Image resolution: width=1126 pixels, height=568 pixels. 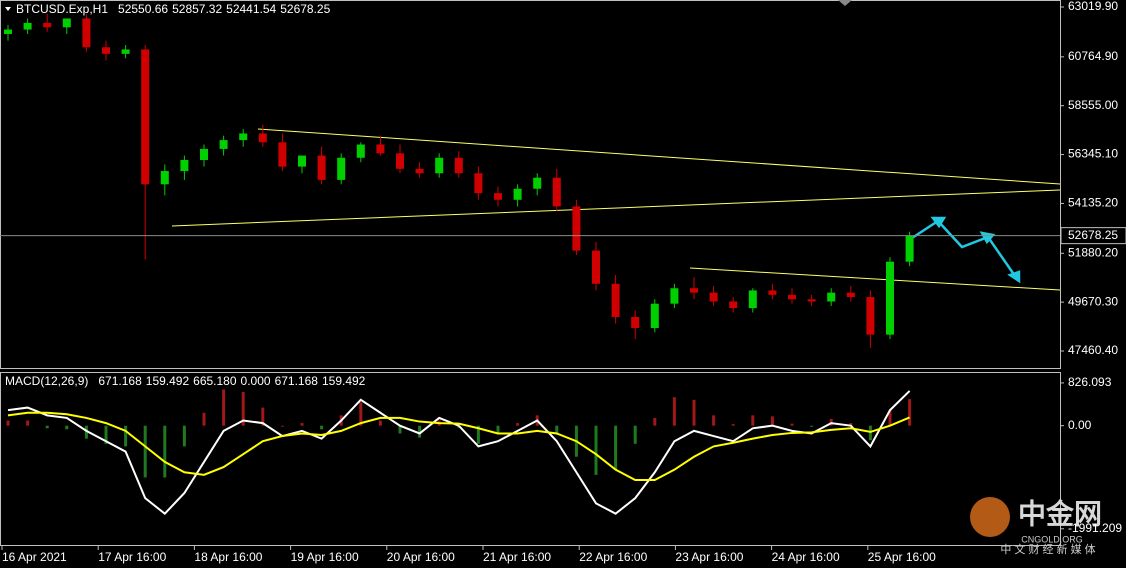 I want to click on macd-line, so click(x=458, y=446).